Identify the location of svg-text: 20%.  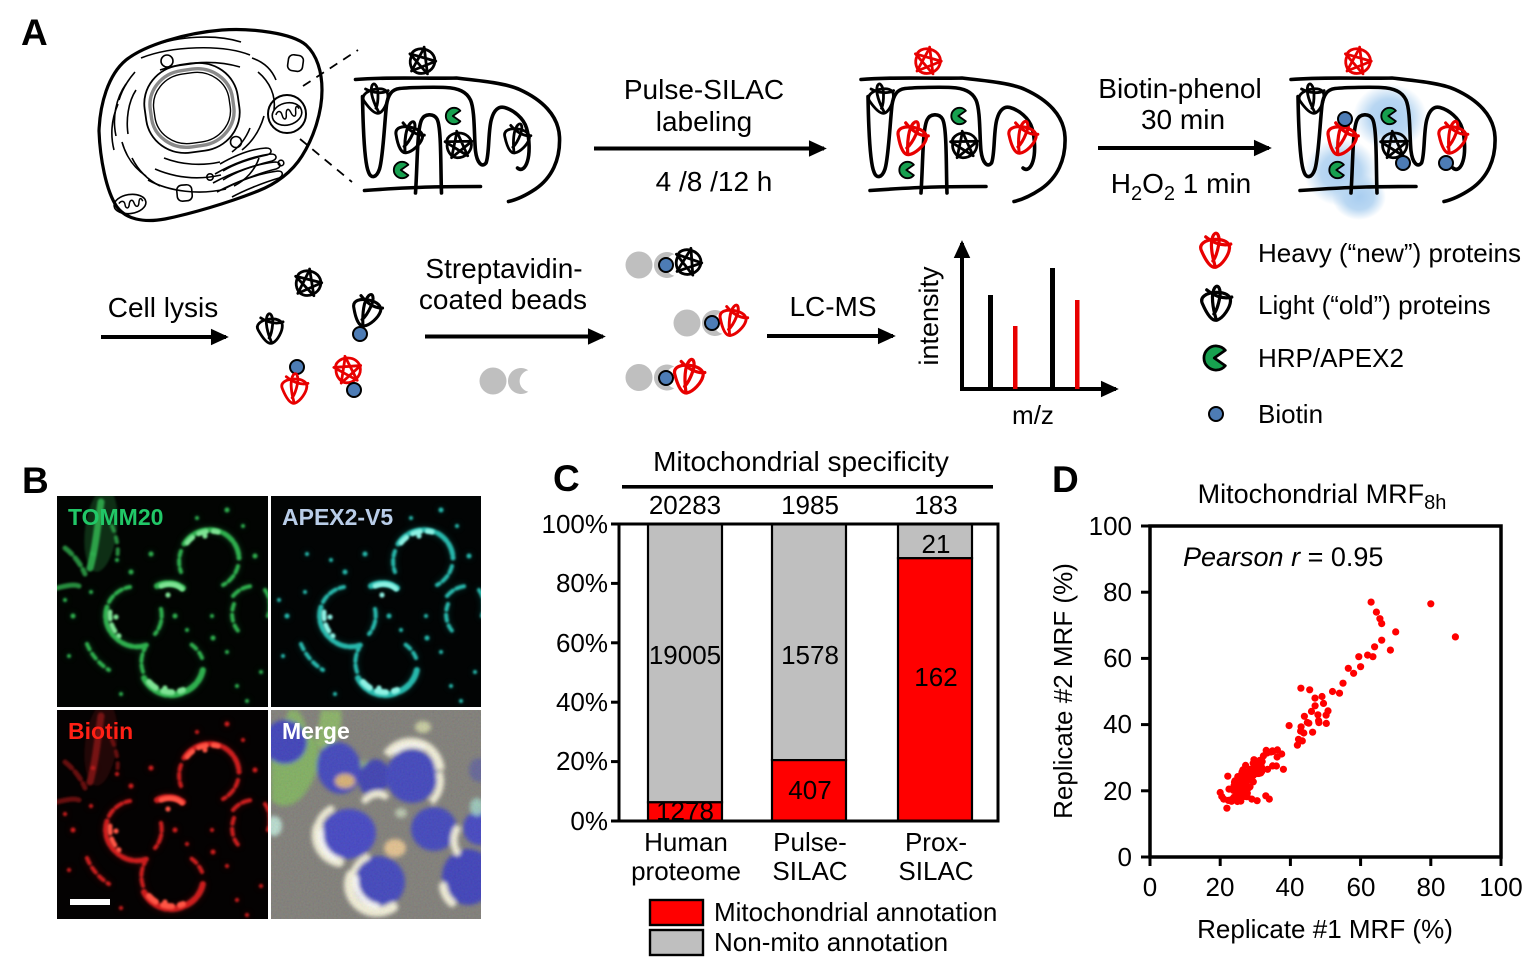
(582, 761).